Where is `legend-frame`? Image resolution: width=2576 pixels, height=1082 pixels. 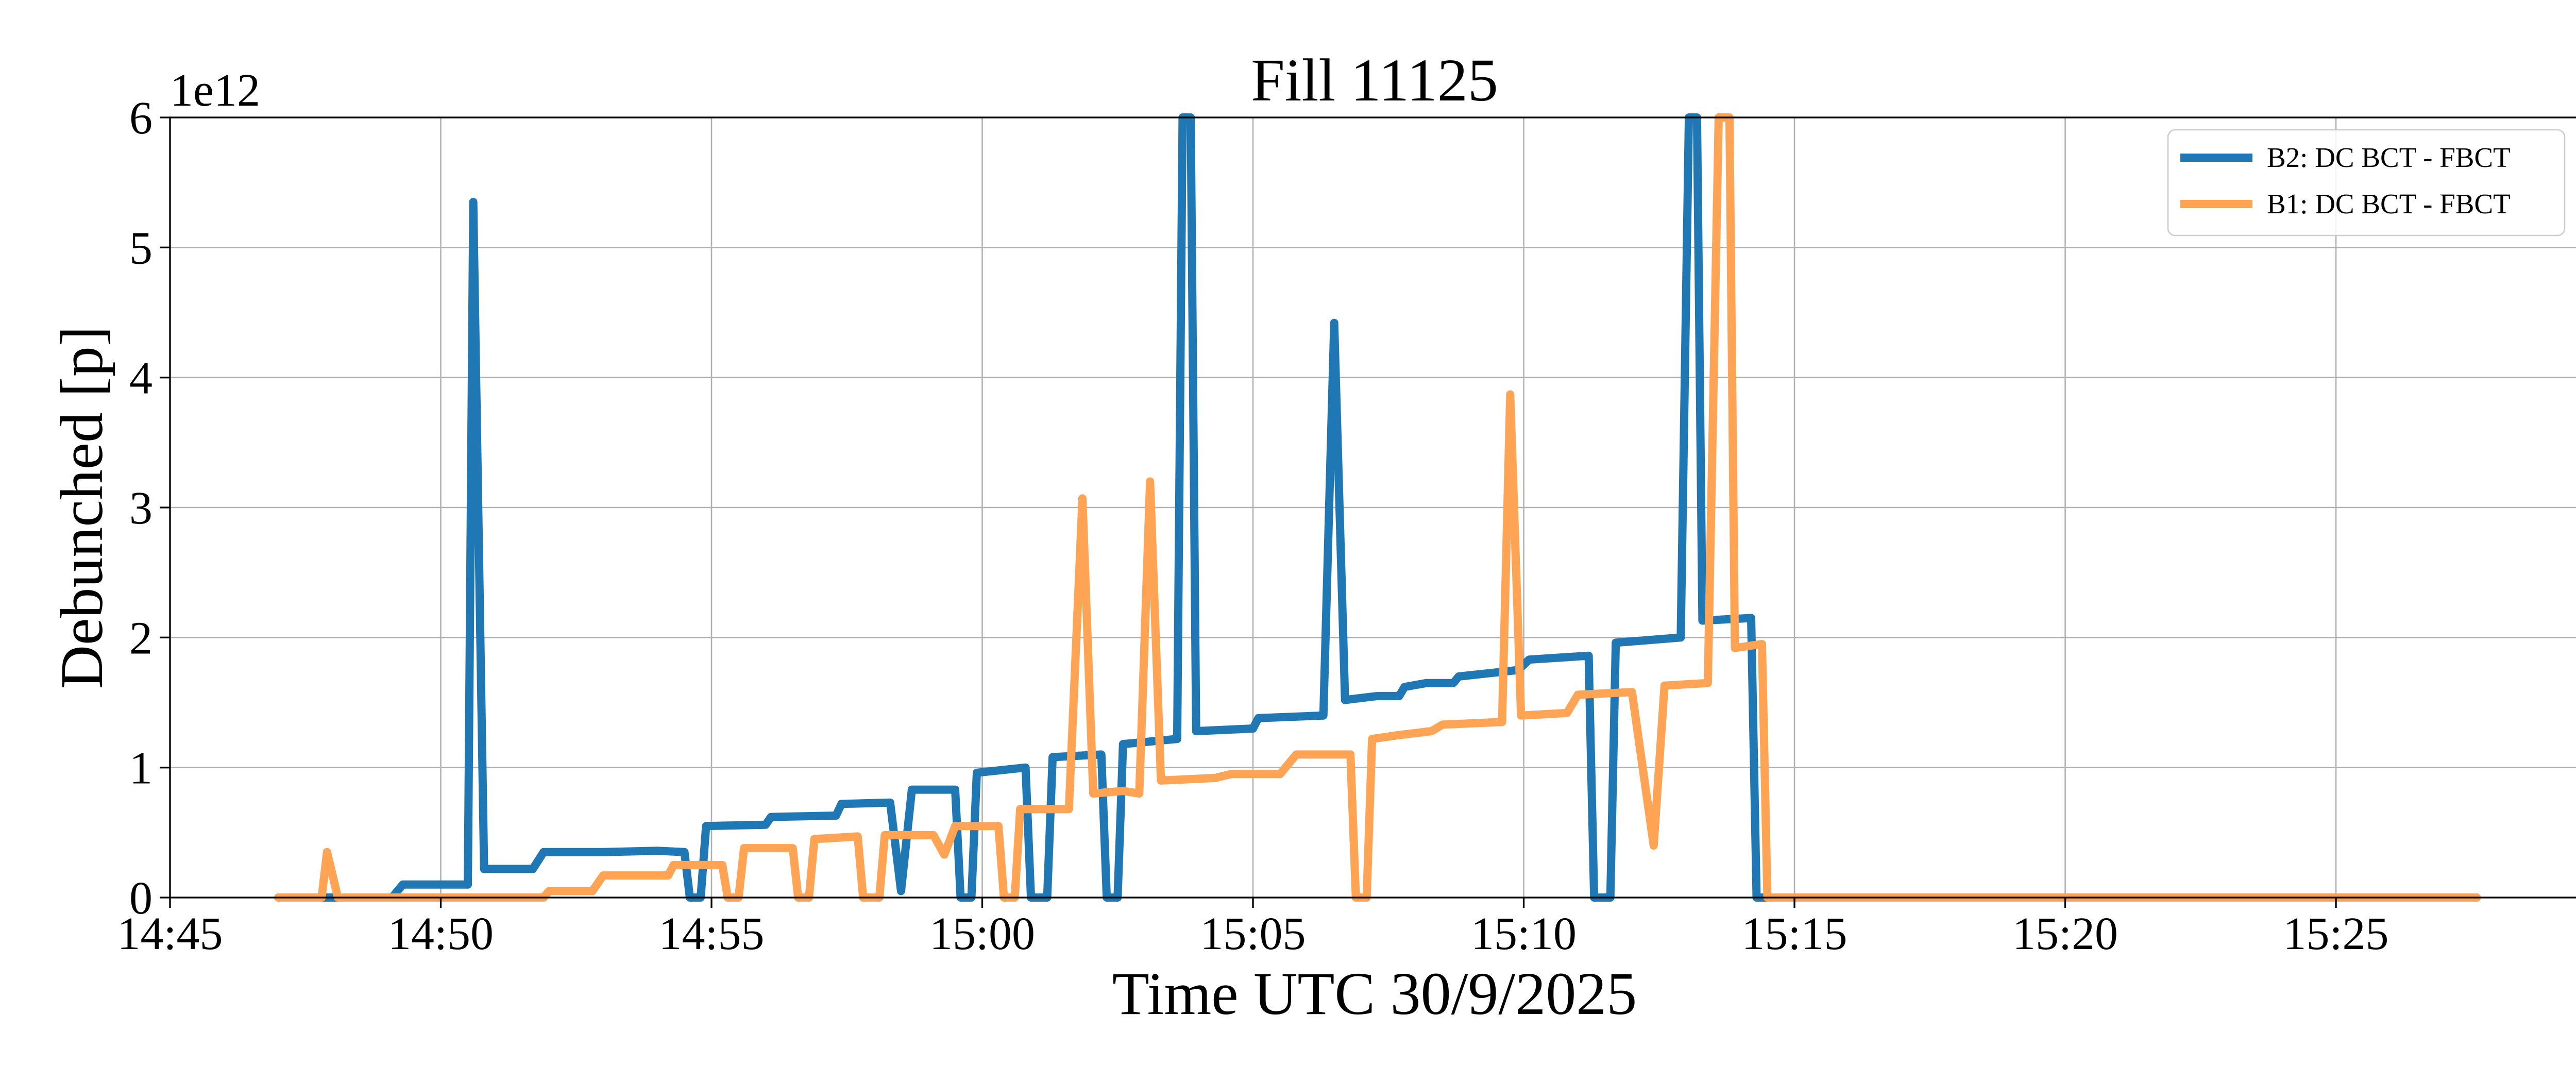
legend-frame is located at coordinates (2366, 183).